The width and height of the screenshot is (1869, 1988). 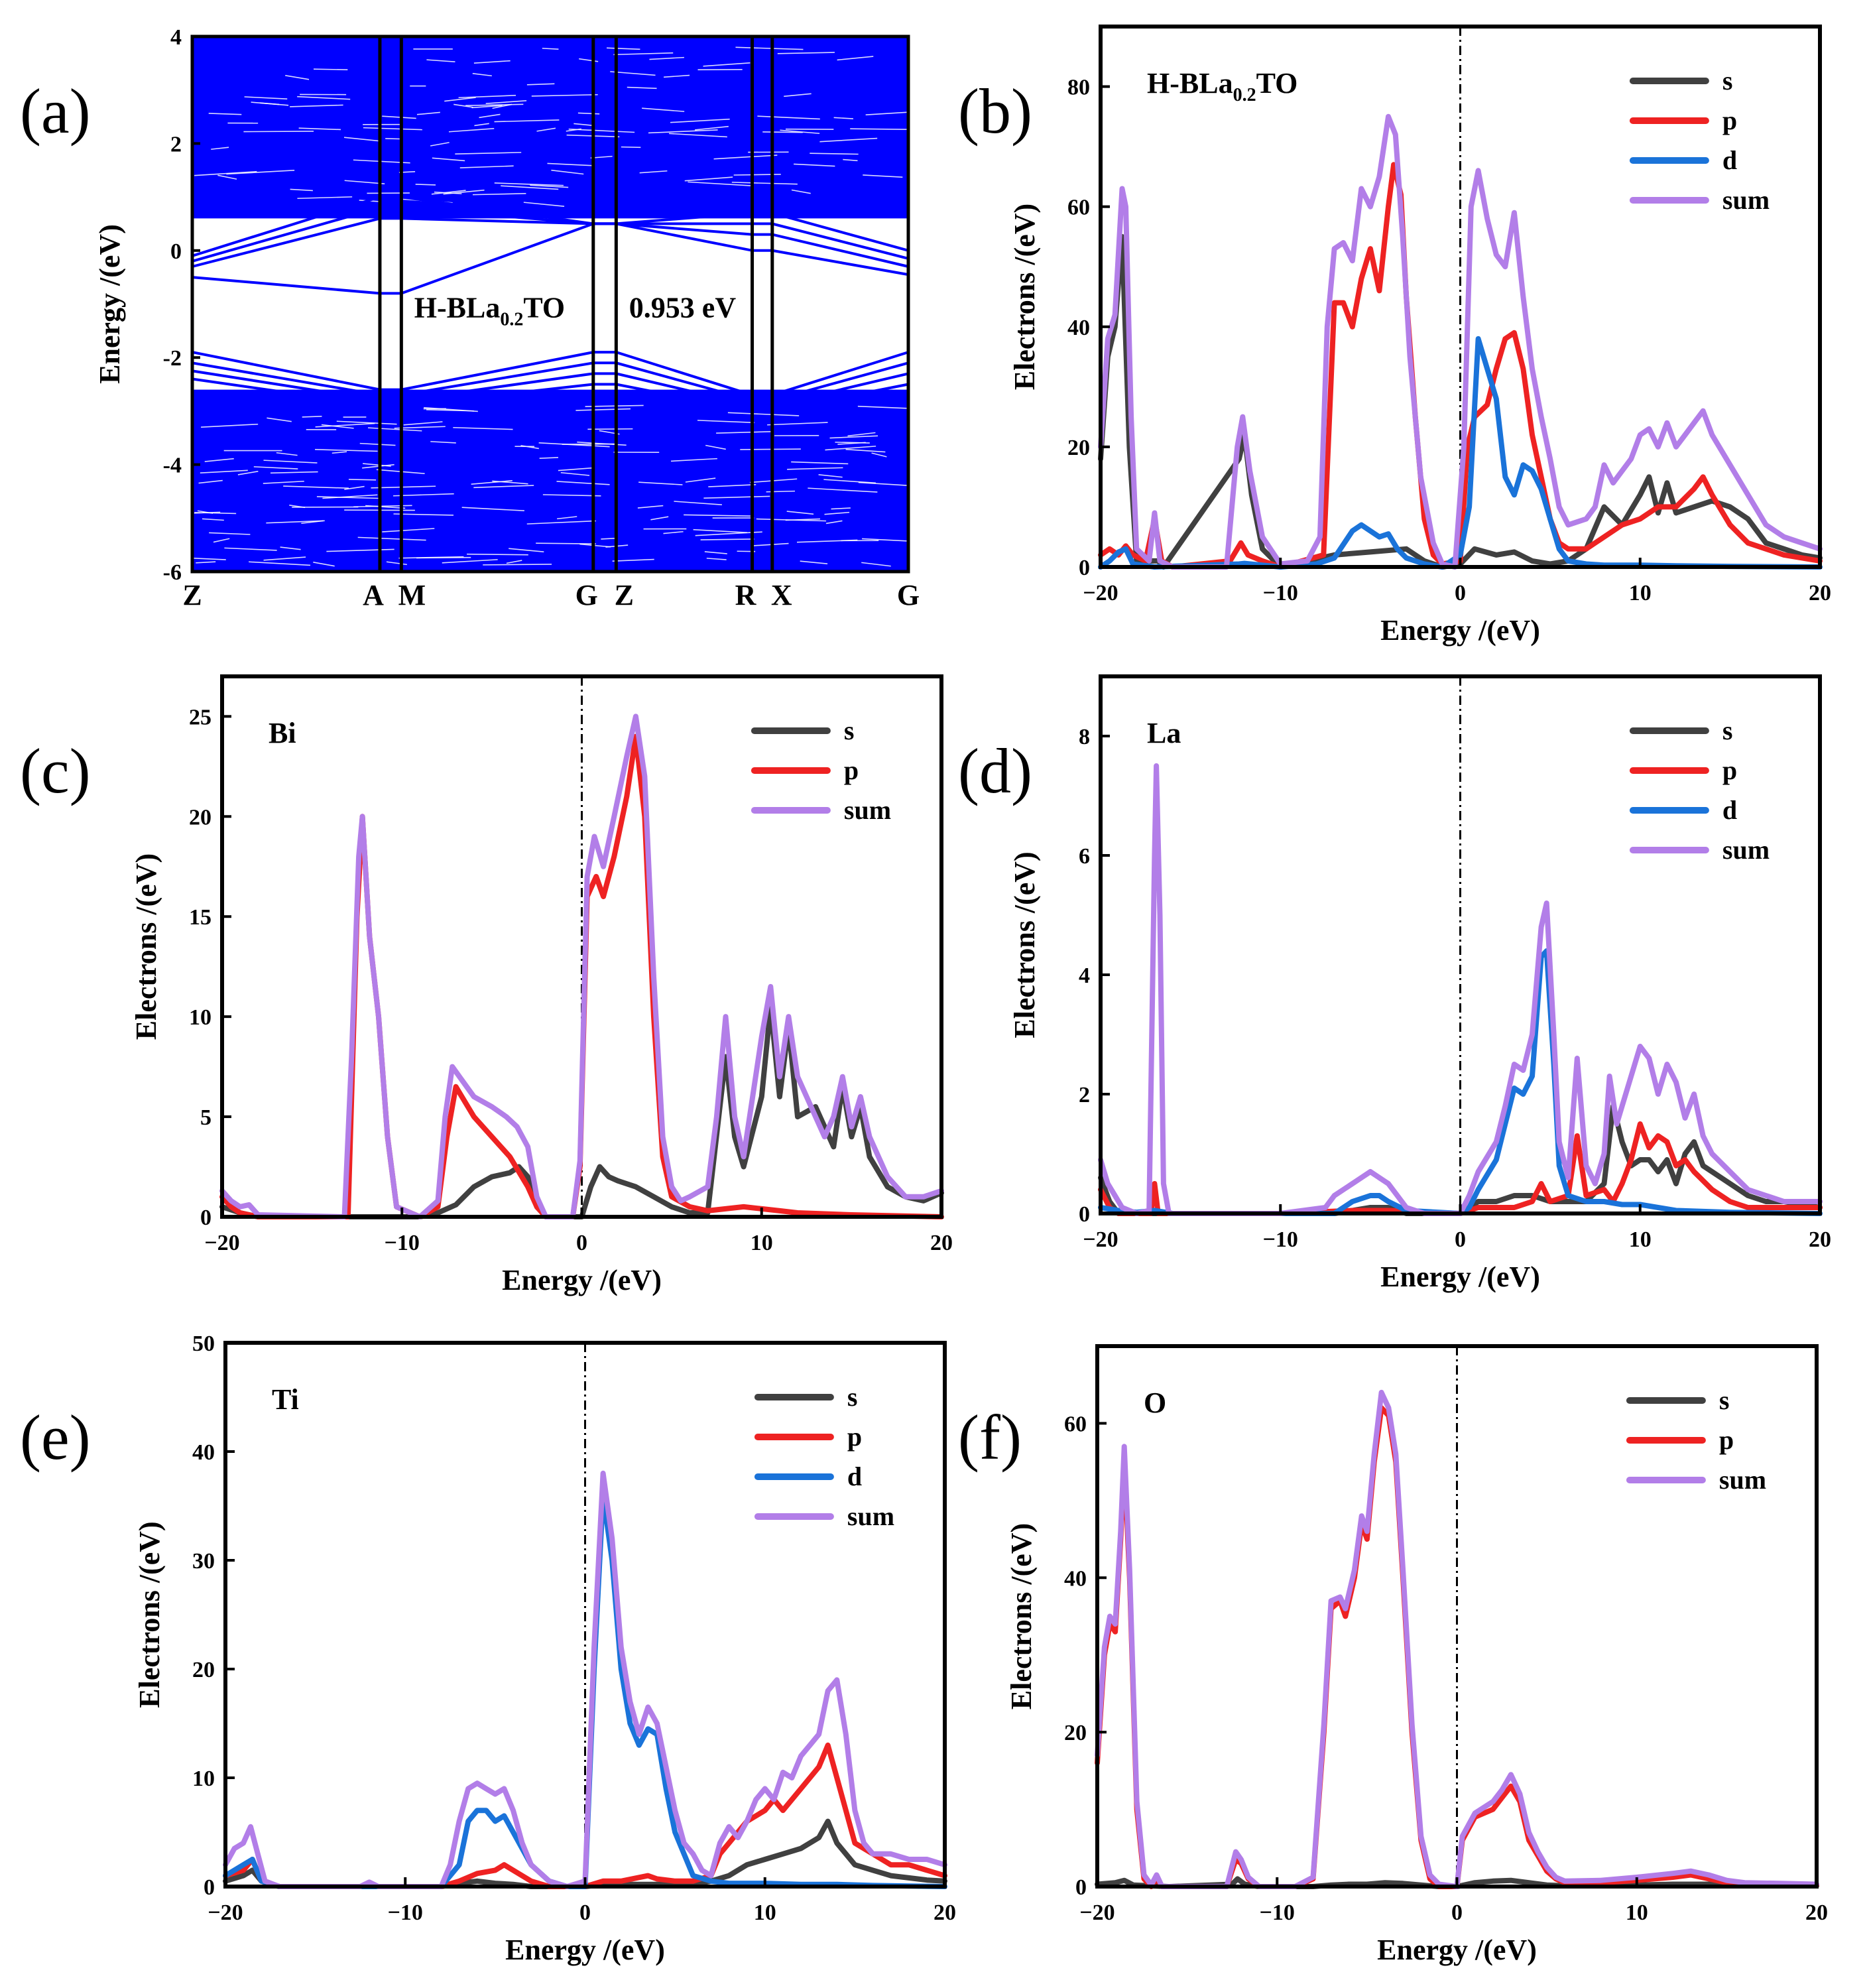 I want to click on panel-label: (a), so click(x=55, y=111).